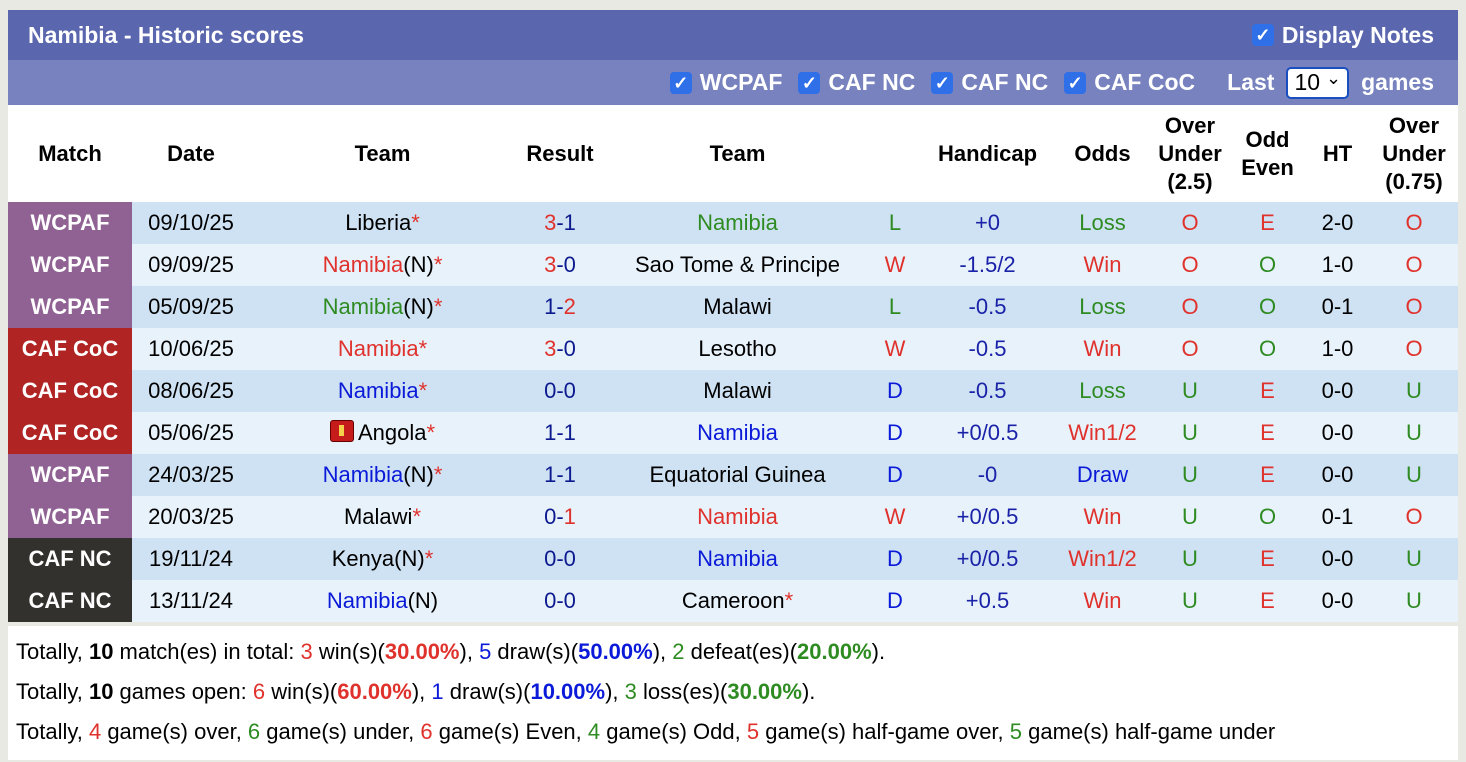 This screenshot has height=762, width=1466. I want to click on chevron-down-icon: ⌄, so click(1334, 78).